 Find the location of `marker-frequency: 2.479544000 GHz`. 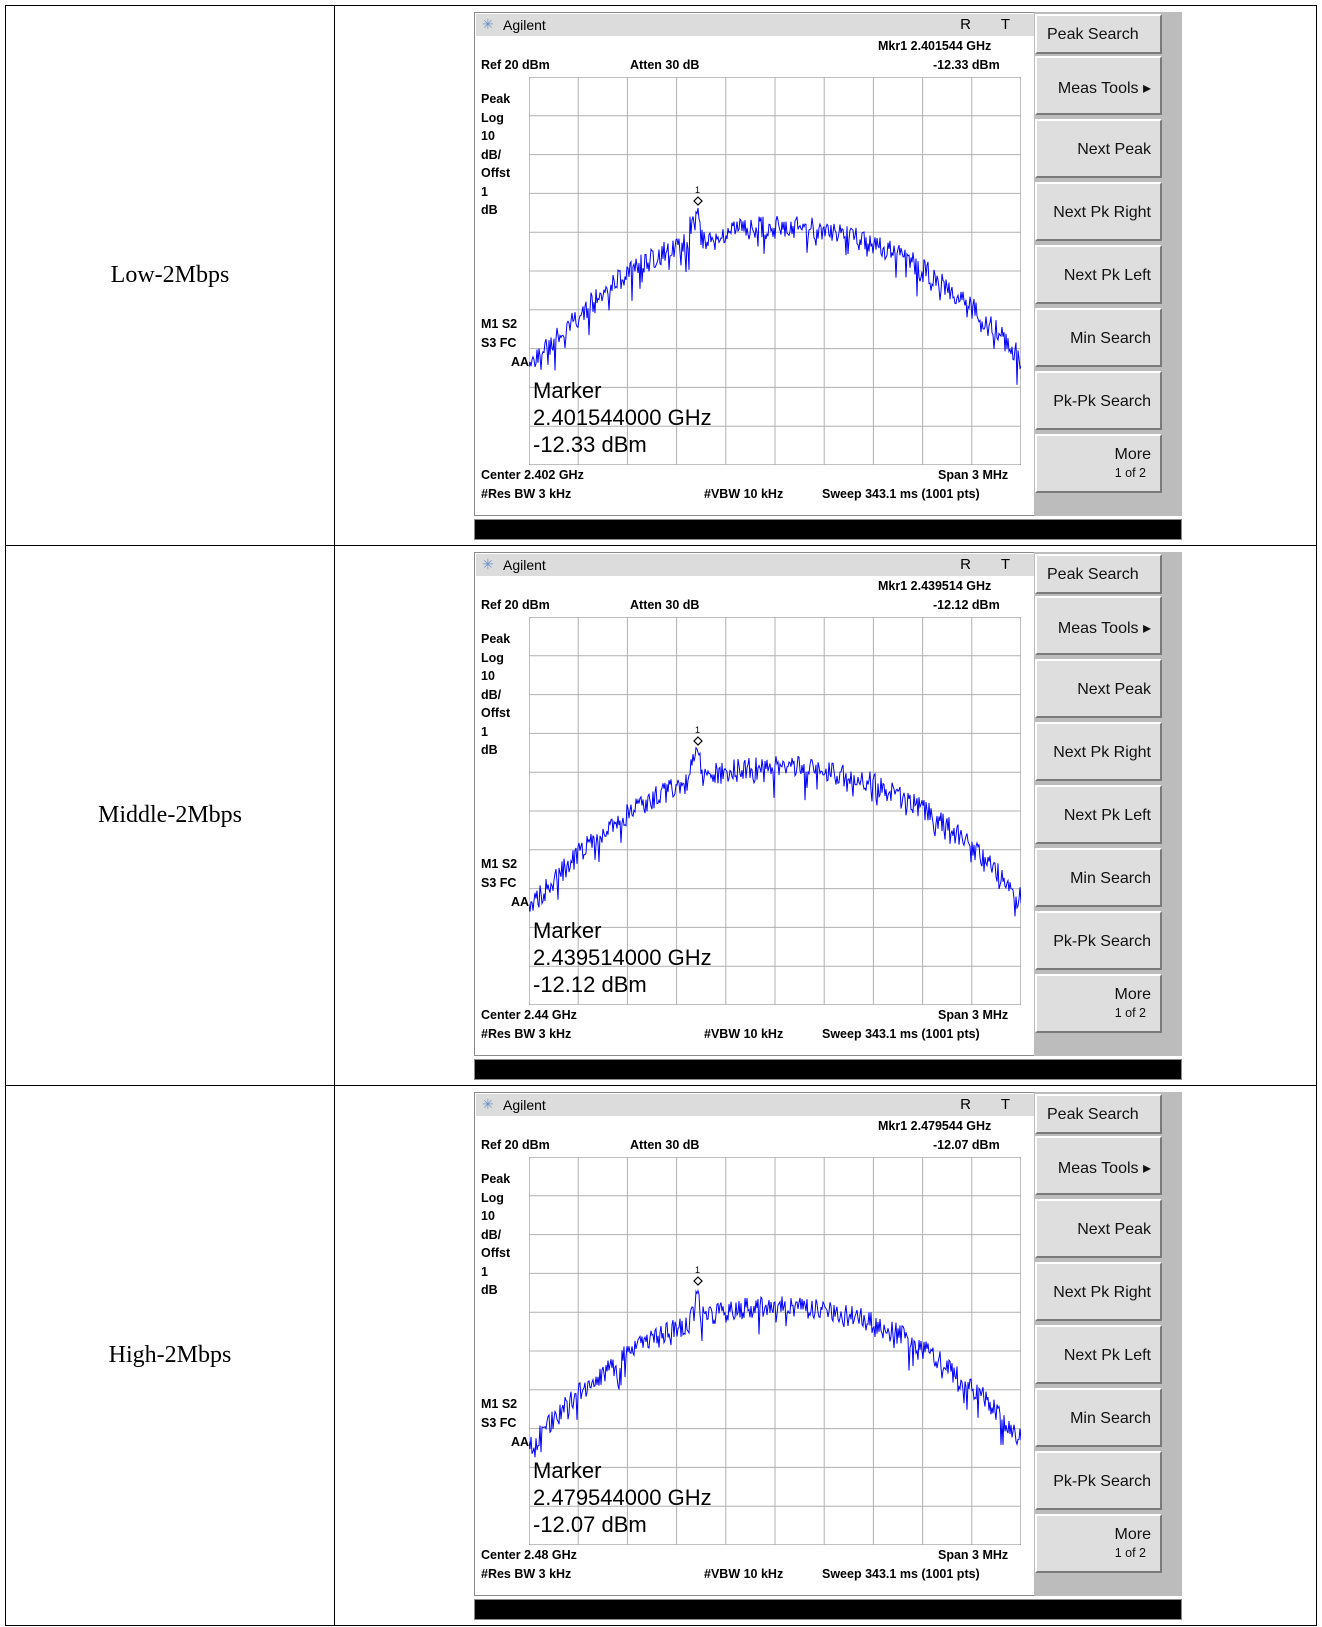

marker-frequency: 2.479544000 GHz is located at coordinates (622, 1497).